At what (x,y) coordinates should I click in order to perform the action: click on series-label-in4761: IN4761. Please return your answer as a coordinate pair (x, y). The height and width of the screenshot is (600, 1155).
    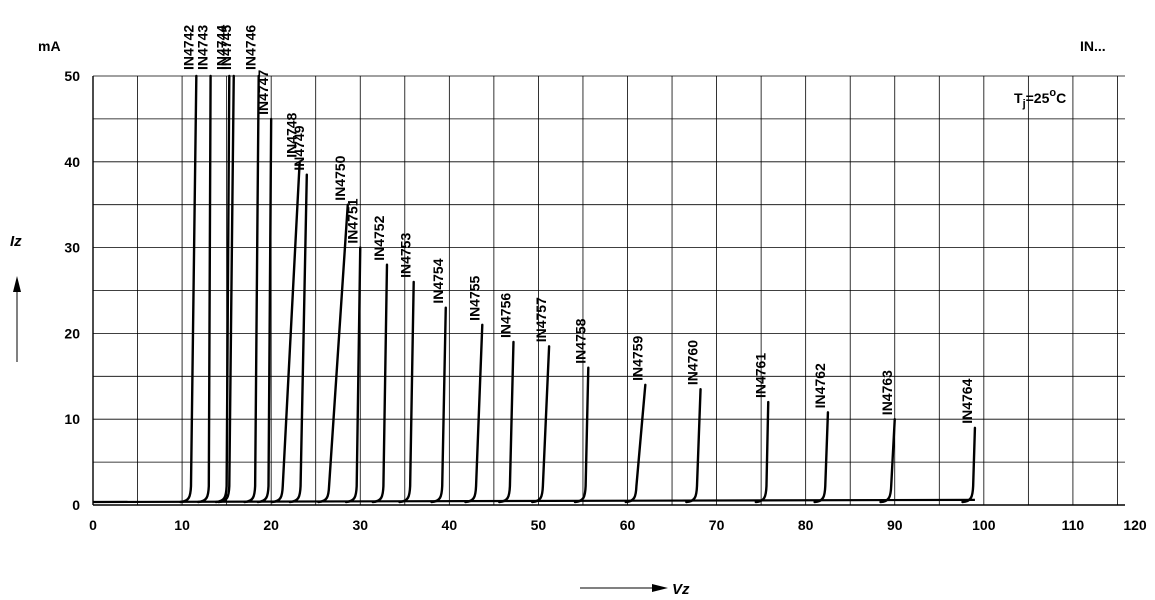
    Looking at the image, I should click on (760, 375).